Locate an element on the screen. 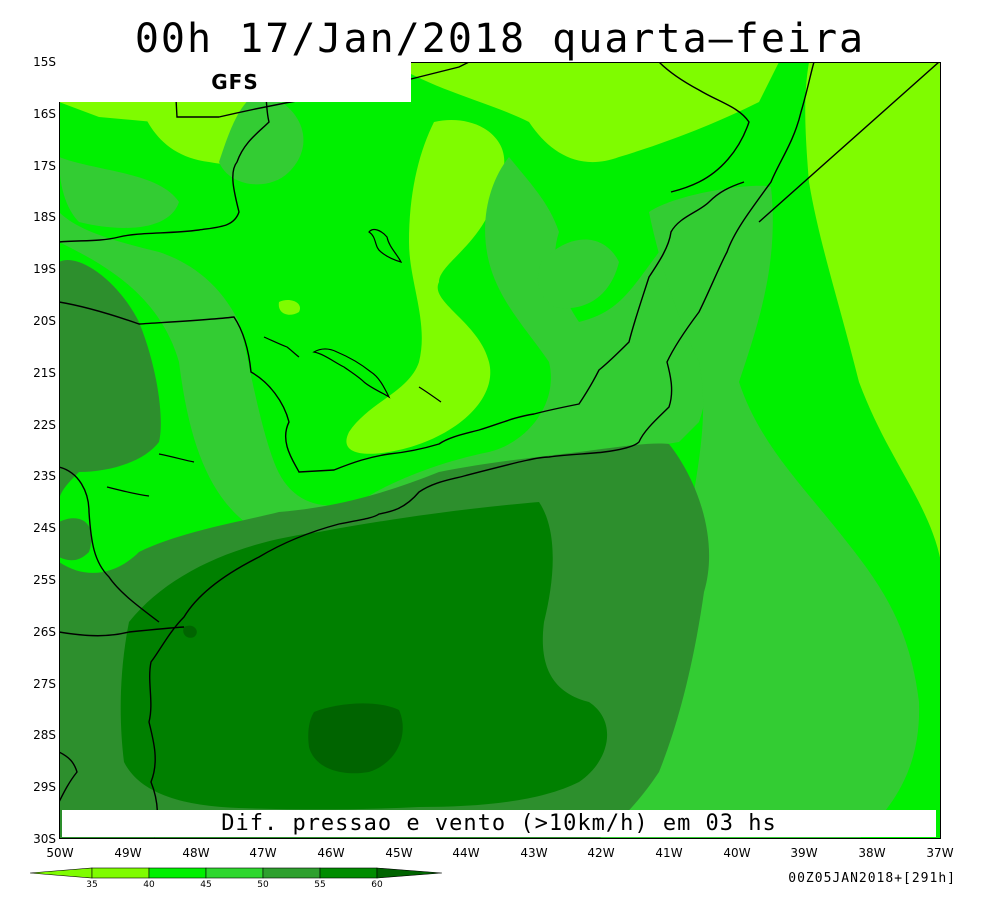 The image size is (1000, 900). lon-tick: 46W is located at coordinates (331, 853).